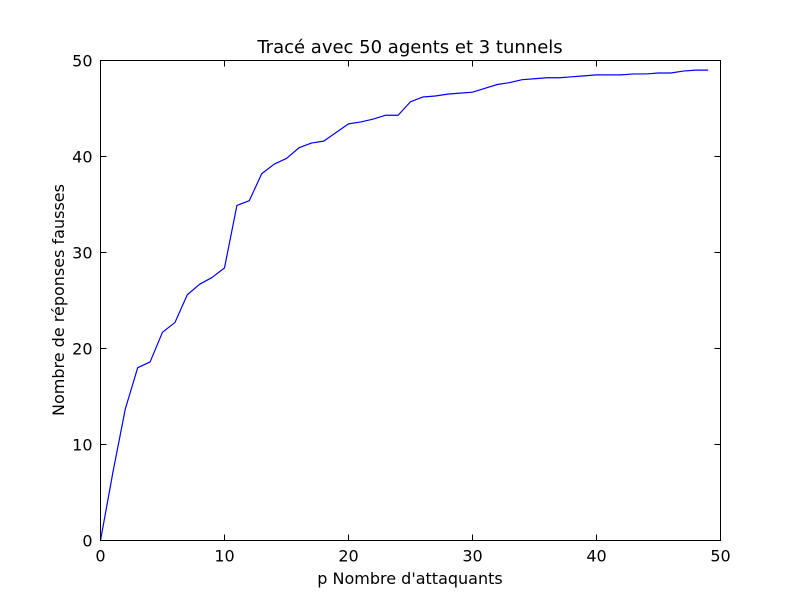 The height and width of the screenshot is (600, 800). What do you see at coordinates (82, 61) in the screenshot?
I see `y-tick-label: 50` at bounding box center [82, 61].